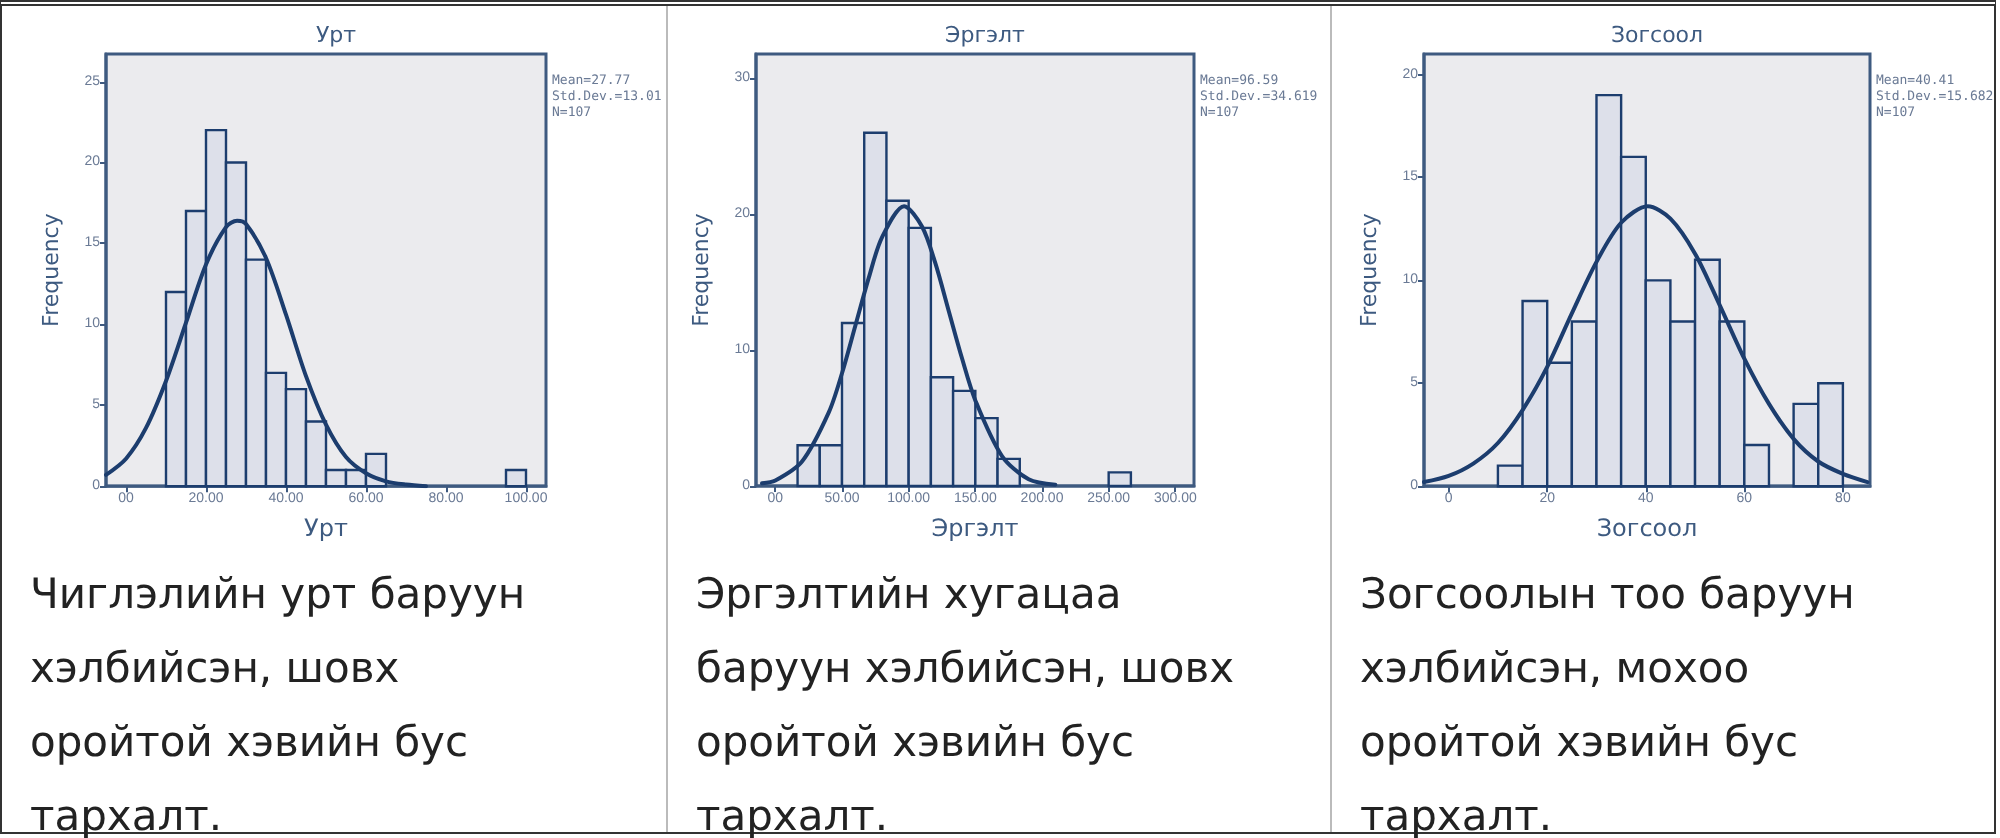  Describe the element at coordinates (336, 35) in the screenshot. I see `chart-title: Урт` at that location.